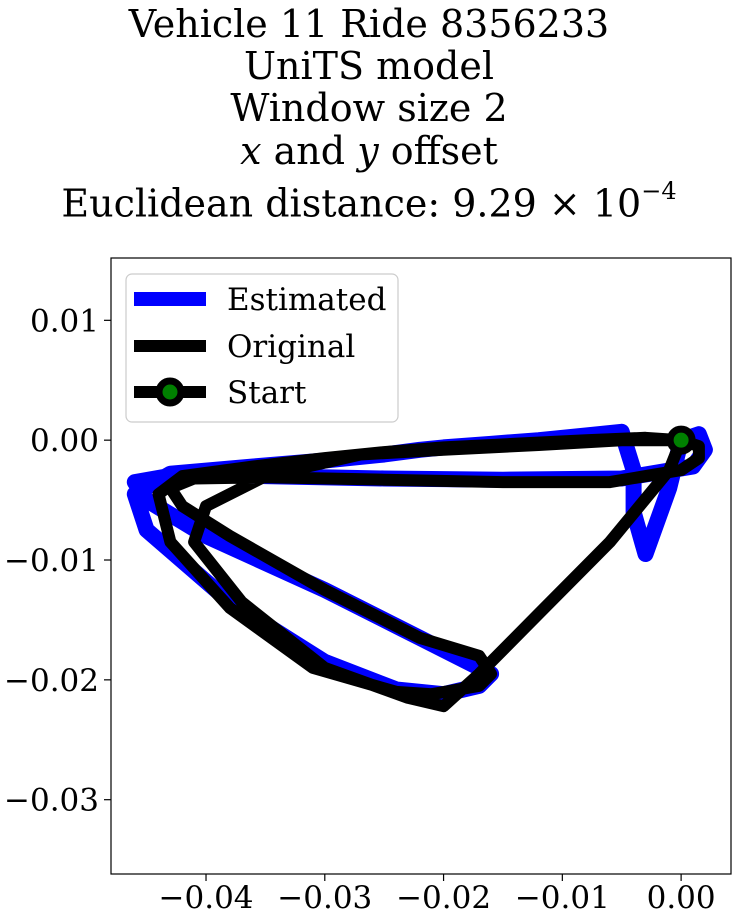 The height and width of the screenshot is (921, 738). What do you see at coordinates (170, 392) in the screenshot?
I see `legend-marker-start` at bounding box center [170, 392].